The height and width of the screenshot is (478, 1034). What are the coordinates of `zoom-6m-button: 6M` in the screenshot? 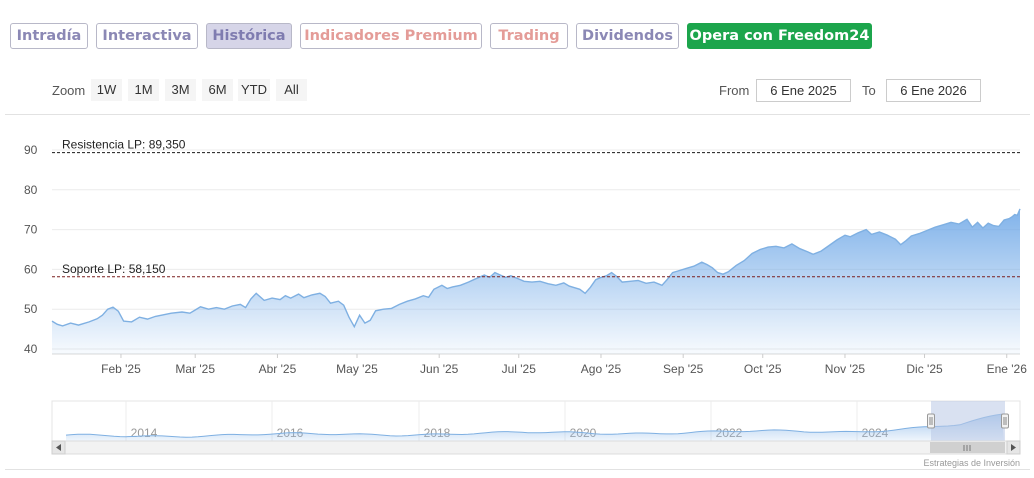 It's located at (217, 90).